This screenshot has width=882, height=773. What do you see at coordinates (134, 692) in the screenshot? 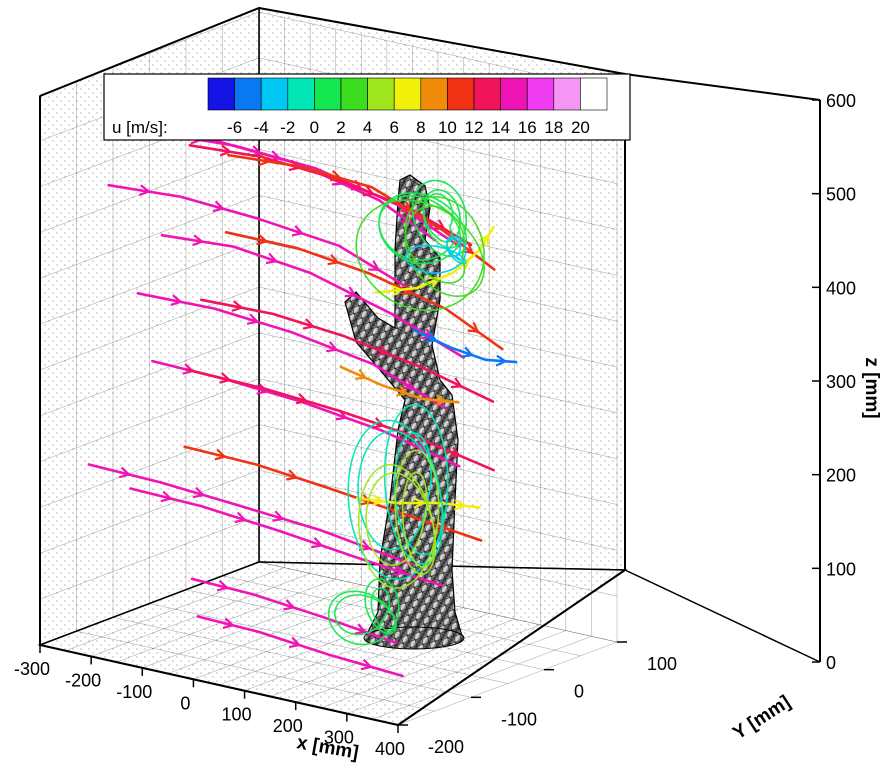
I see `x-tick-label: -100` at bounding box center [134, 692].